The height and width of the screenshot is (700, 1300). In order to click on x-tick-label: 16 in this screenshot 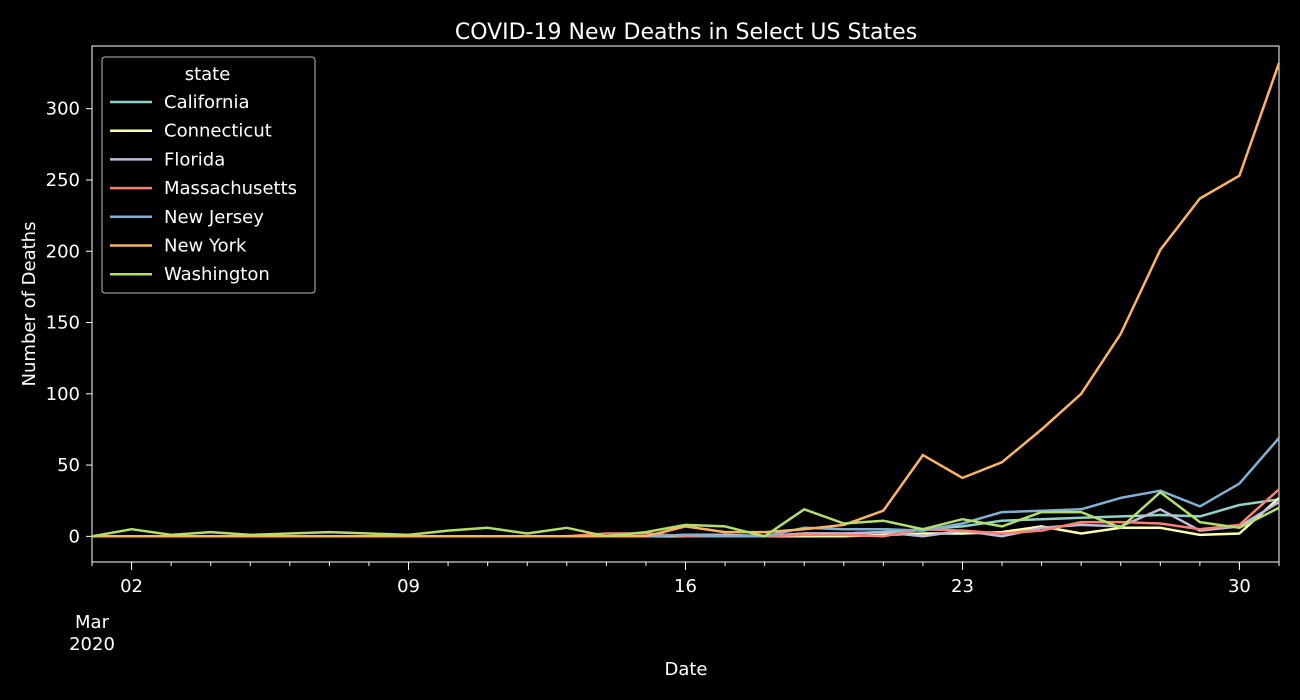, I will do `click(685, 586)`.